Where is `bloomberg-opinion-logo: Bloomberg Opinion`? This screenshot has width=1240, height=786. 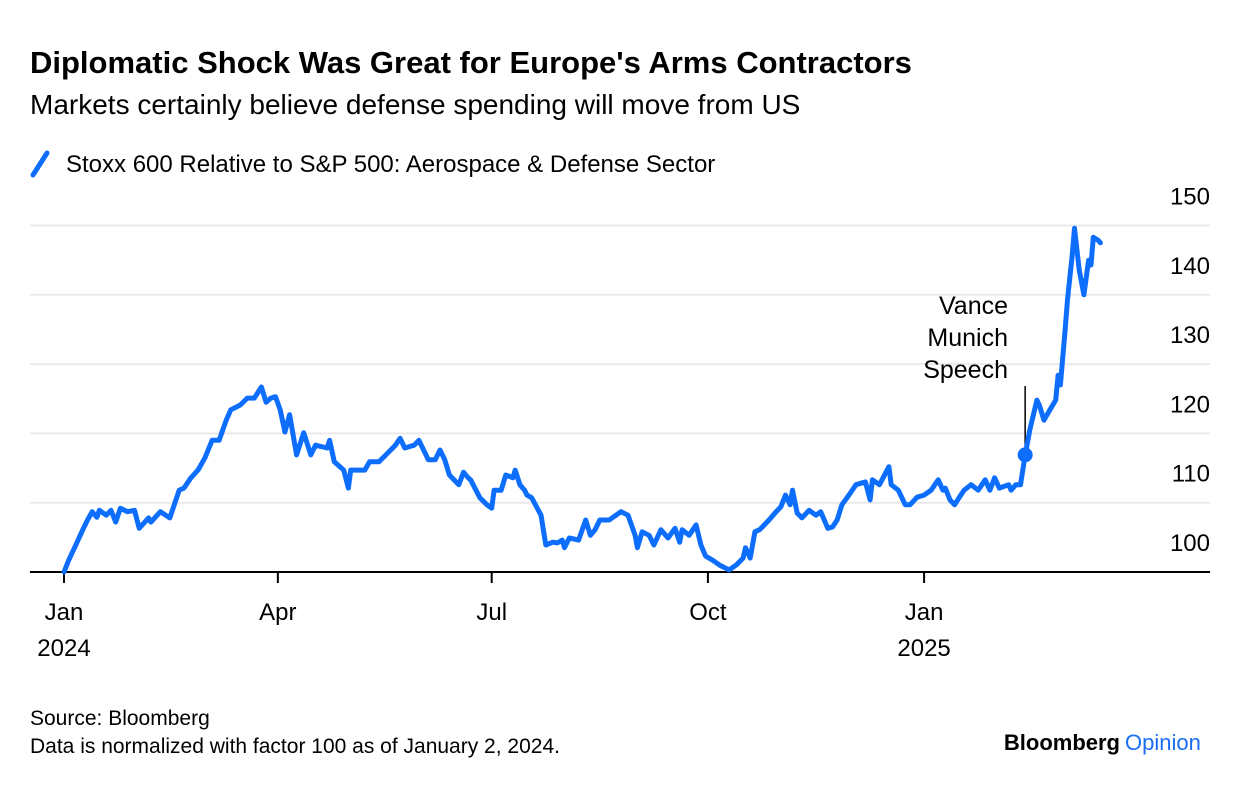
bloomberg-opinion-logo: Bloomberg Opinion is located at coordinates (1102, 742).